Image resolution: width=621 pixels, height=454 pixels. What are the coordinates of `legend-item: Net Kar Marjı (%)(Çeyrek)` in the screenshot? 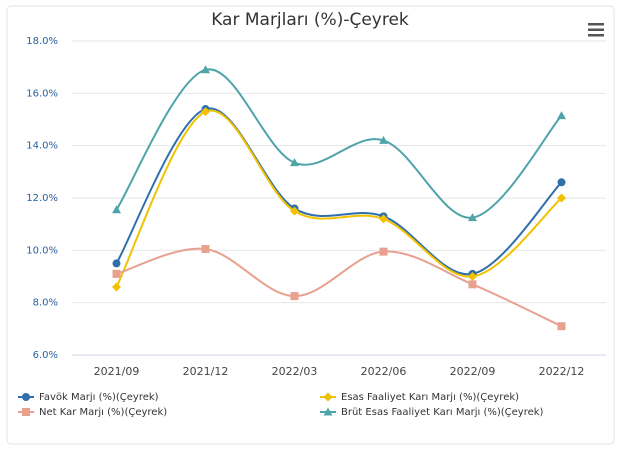 It's located at (92, 412).